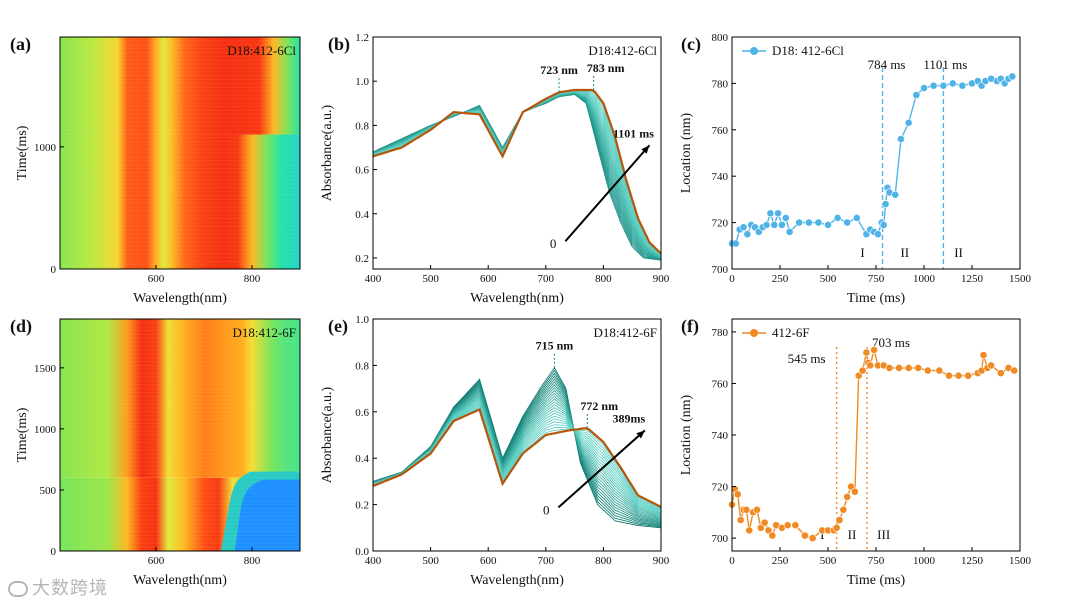 Image resolution: width=1080 pixels, height=608 pixels. What do you see at coordinates (327, 152) in the screenshot?
I see `y-axis-label: Absorbance(a.u.)` at bounding box center [327, 152].